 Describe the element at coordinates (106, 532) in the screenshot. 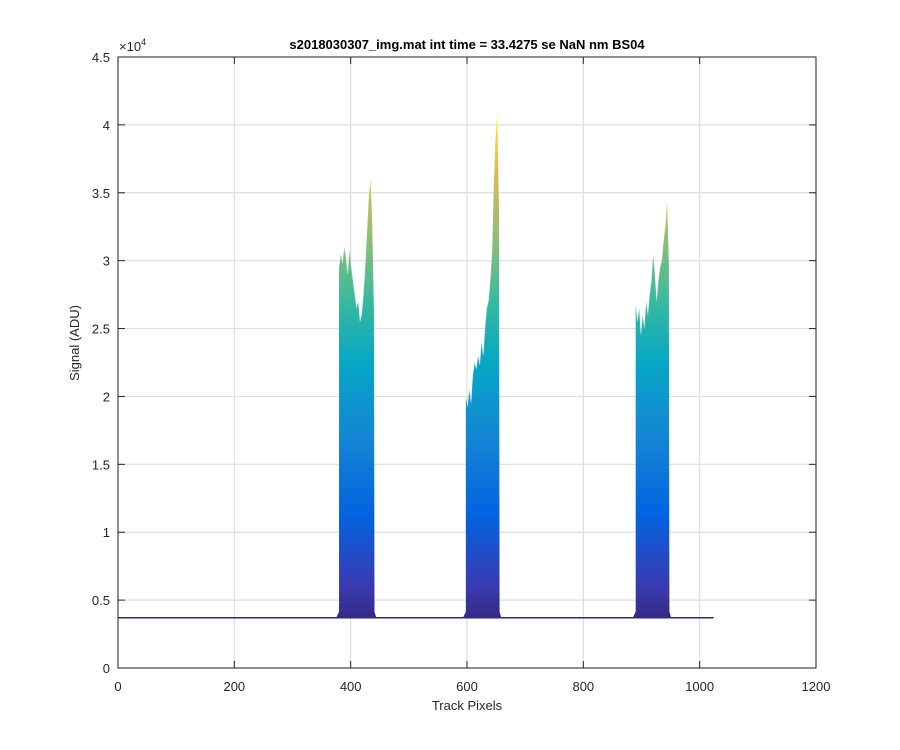

I see `y-tick-label: 1` at that location.